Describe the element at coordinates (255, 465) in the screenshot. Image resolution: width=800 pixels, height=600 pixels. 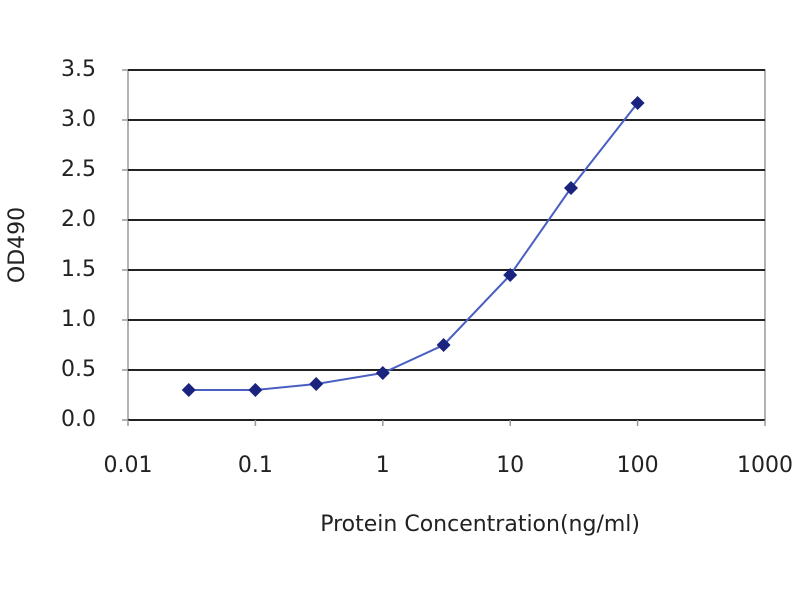
I see `x-tick-label: 0.1` at that location.